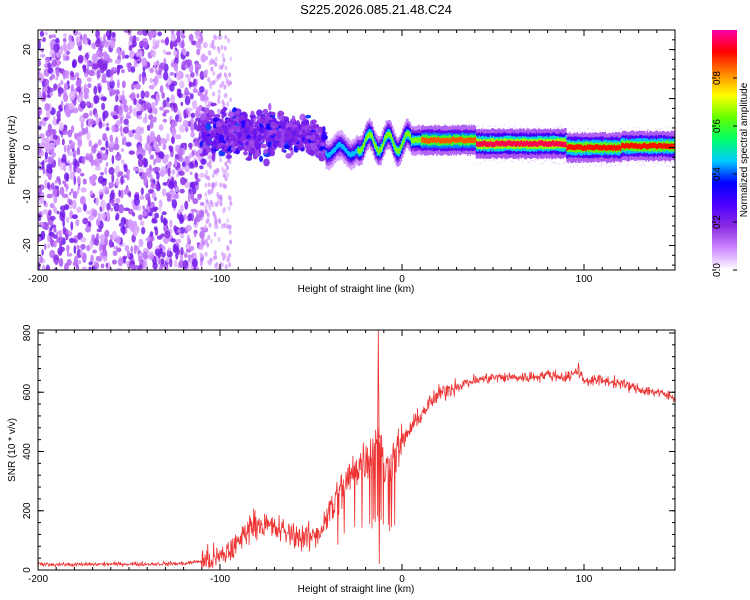 This screenshot has width=750, height=600. What do you see at coordinates (27, 391) in the screenshot?
I see `y-tick-label: 600` at bounding box center [27, 391].